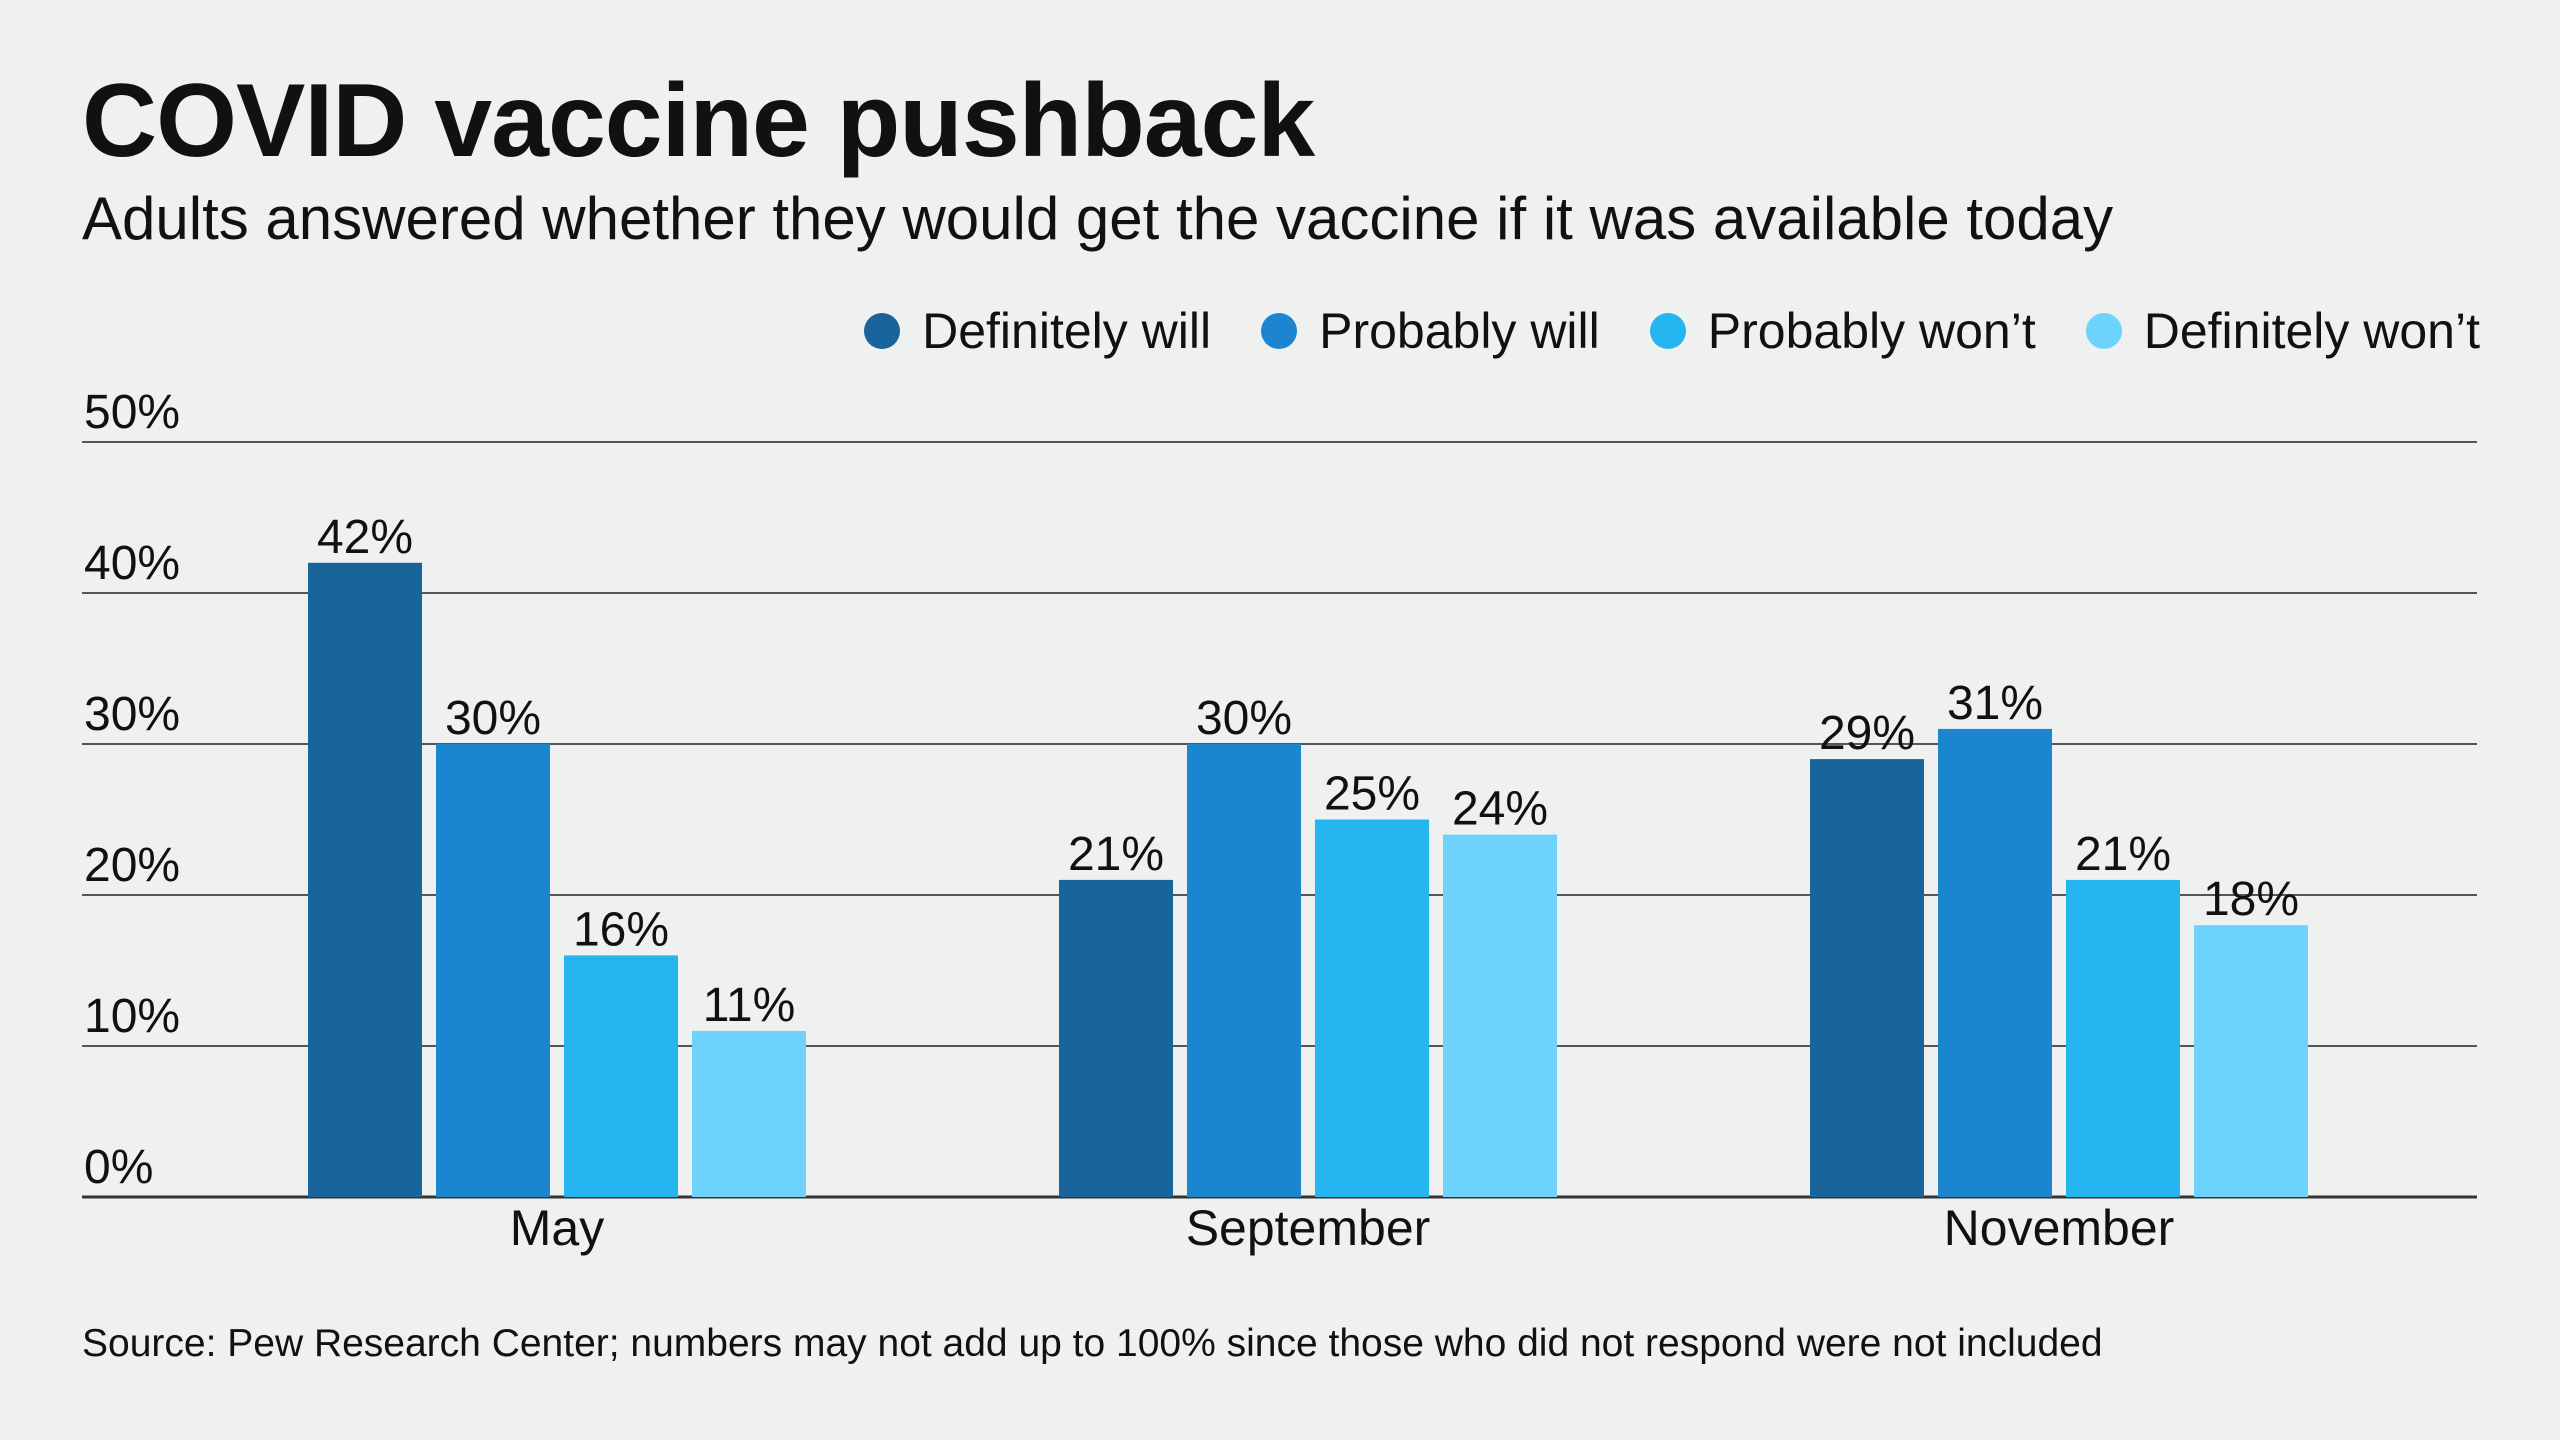 The image size is (2560, 1440). Describe the element at coordinates (1067, 331) in the screenshot. I see `legend-label: Definitely will` at that location.